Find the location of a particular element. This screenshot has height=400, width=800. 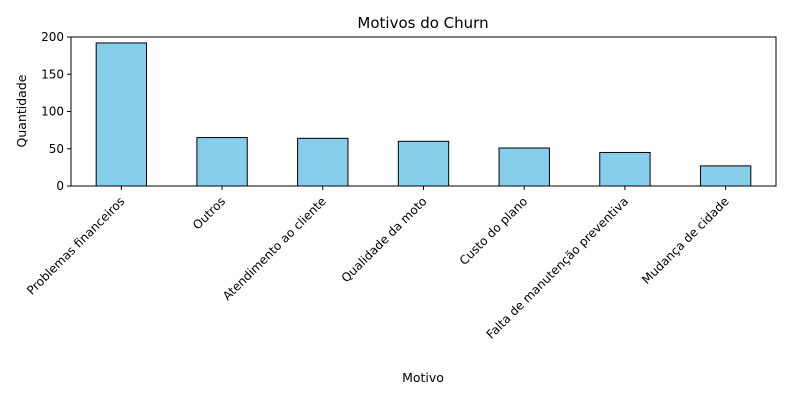

x-tick-label: Custo do plano is located at coordinates (494, 231).